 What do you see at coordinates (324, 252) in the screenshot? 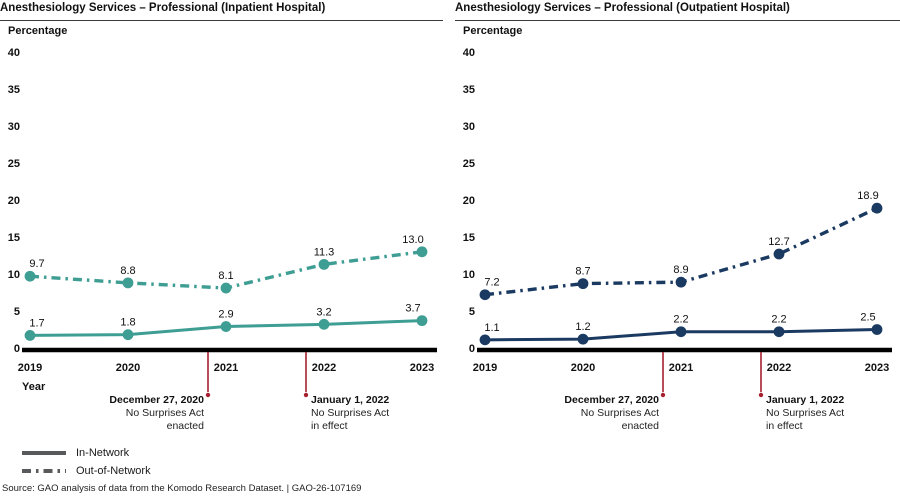
I see `data-point-label: 11.3` at bounding box center [324, 252].